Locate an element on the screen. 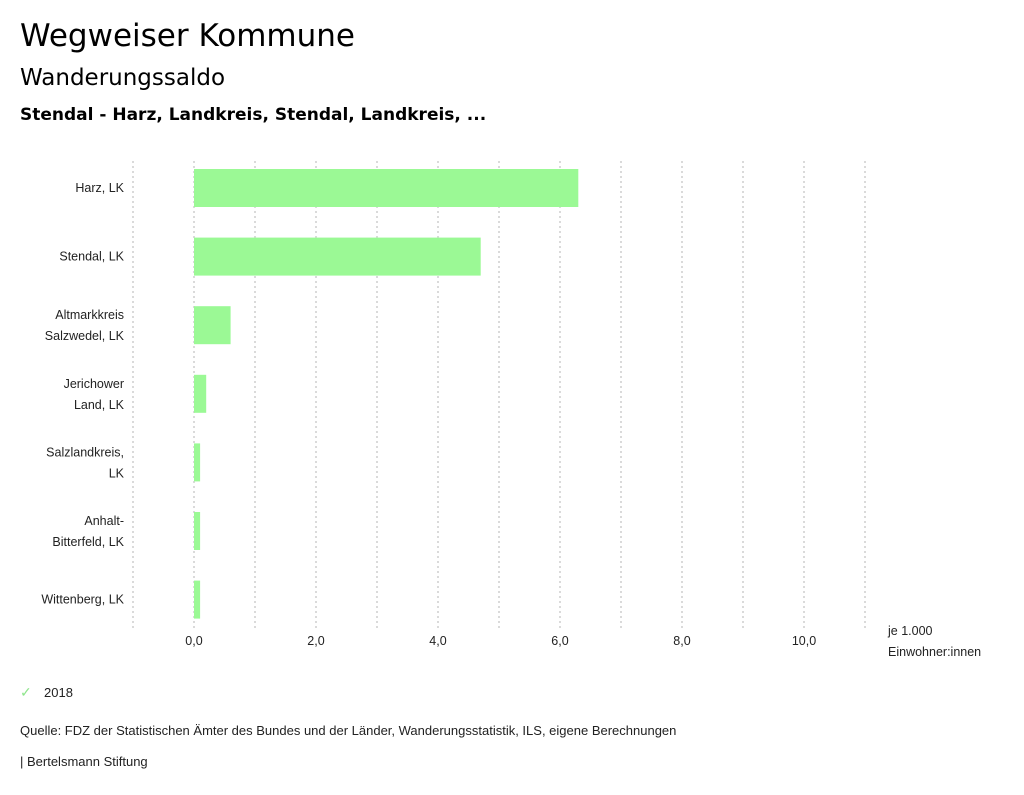 The height and width of the screenshot is (795, 1024). unit-label: je 1.000 is located at coordinates (910, 631).